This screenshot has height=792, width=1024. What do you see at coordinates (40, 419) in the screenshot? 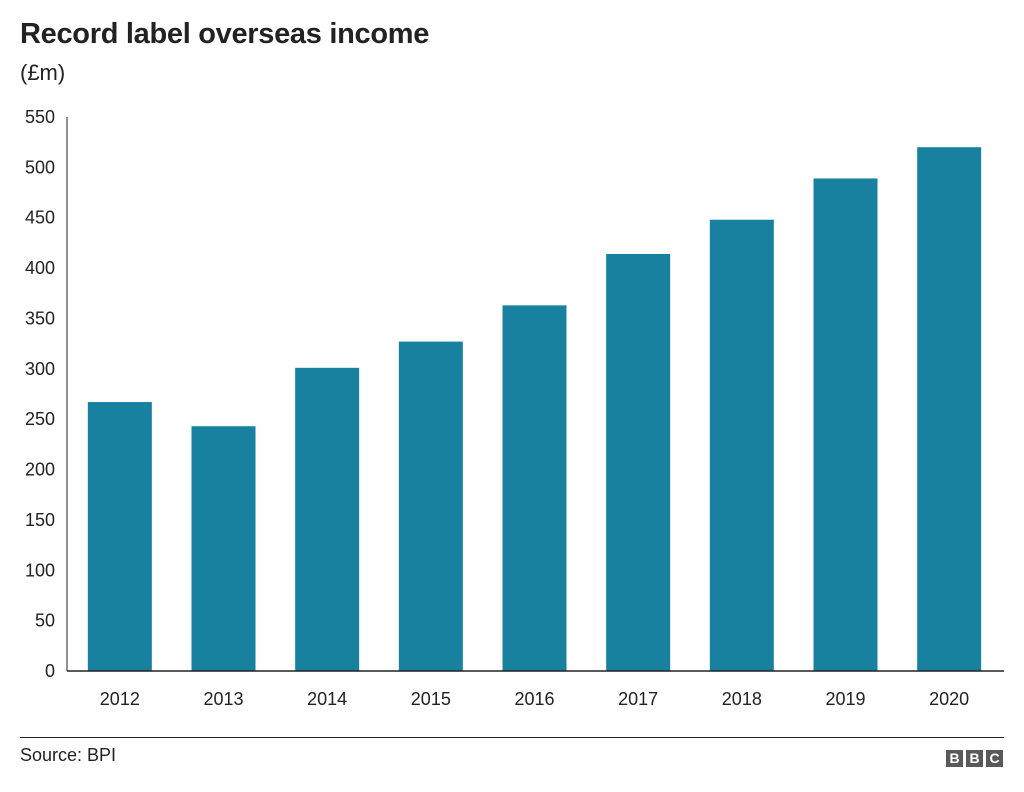
I see `y-tick-label: 250` at bounding box center [40, 419].